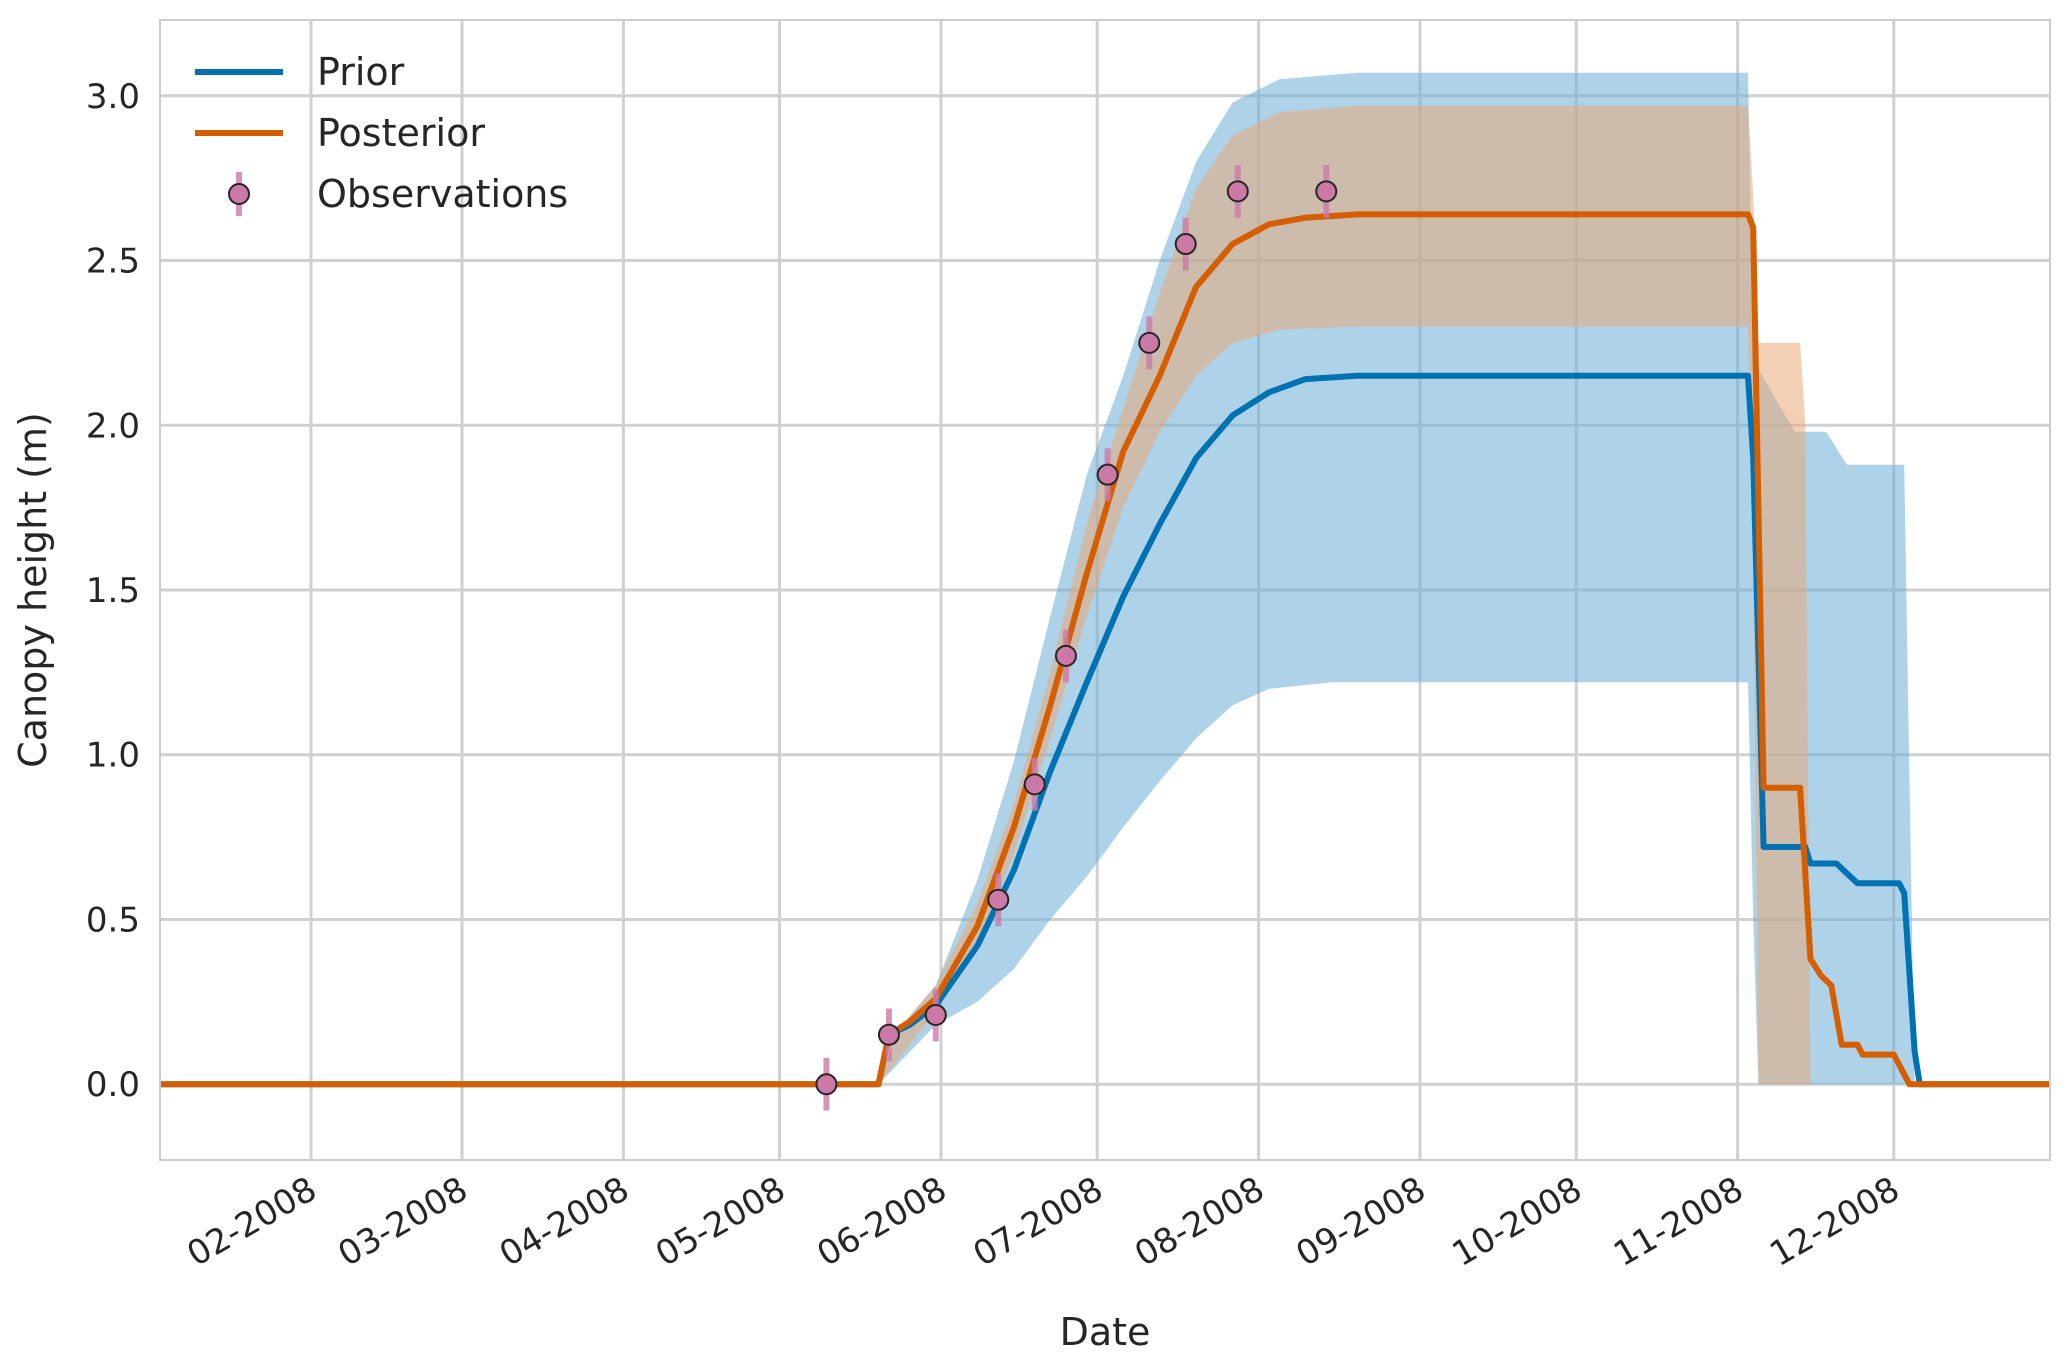  I want to click on x-tick-label: 02-2008, so click(251, 1222).